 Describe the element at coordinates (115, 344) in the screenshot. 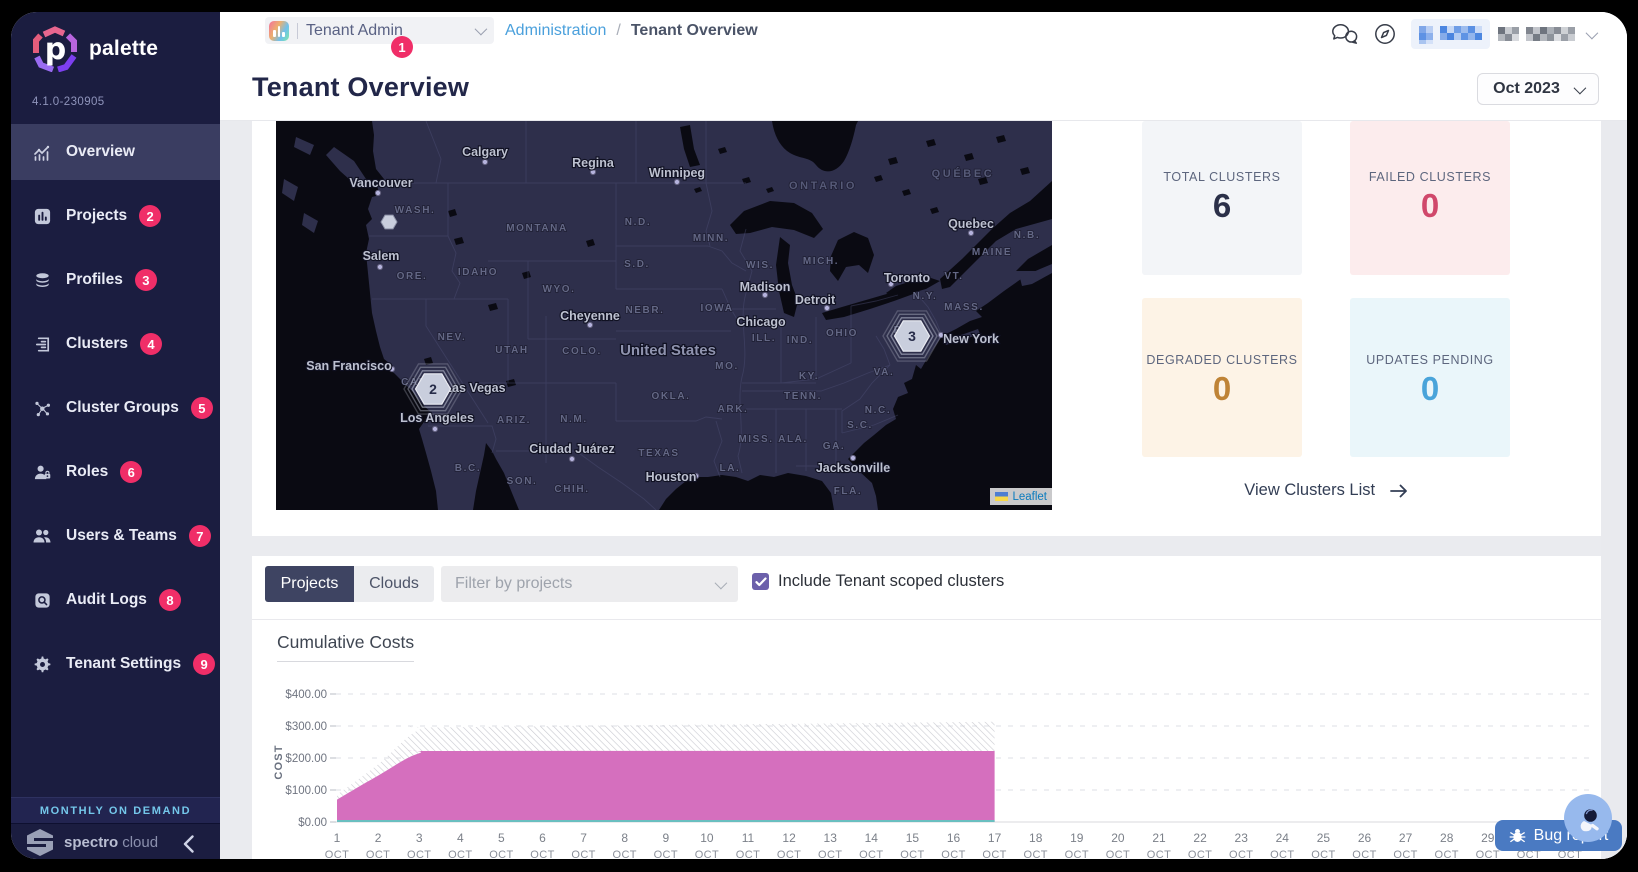

I see `sidebar-item-clusters: Clusters 4` at that location.